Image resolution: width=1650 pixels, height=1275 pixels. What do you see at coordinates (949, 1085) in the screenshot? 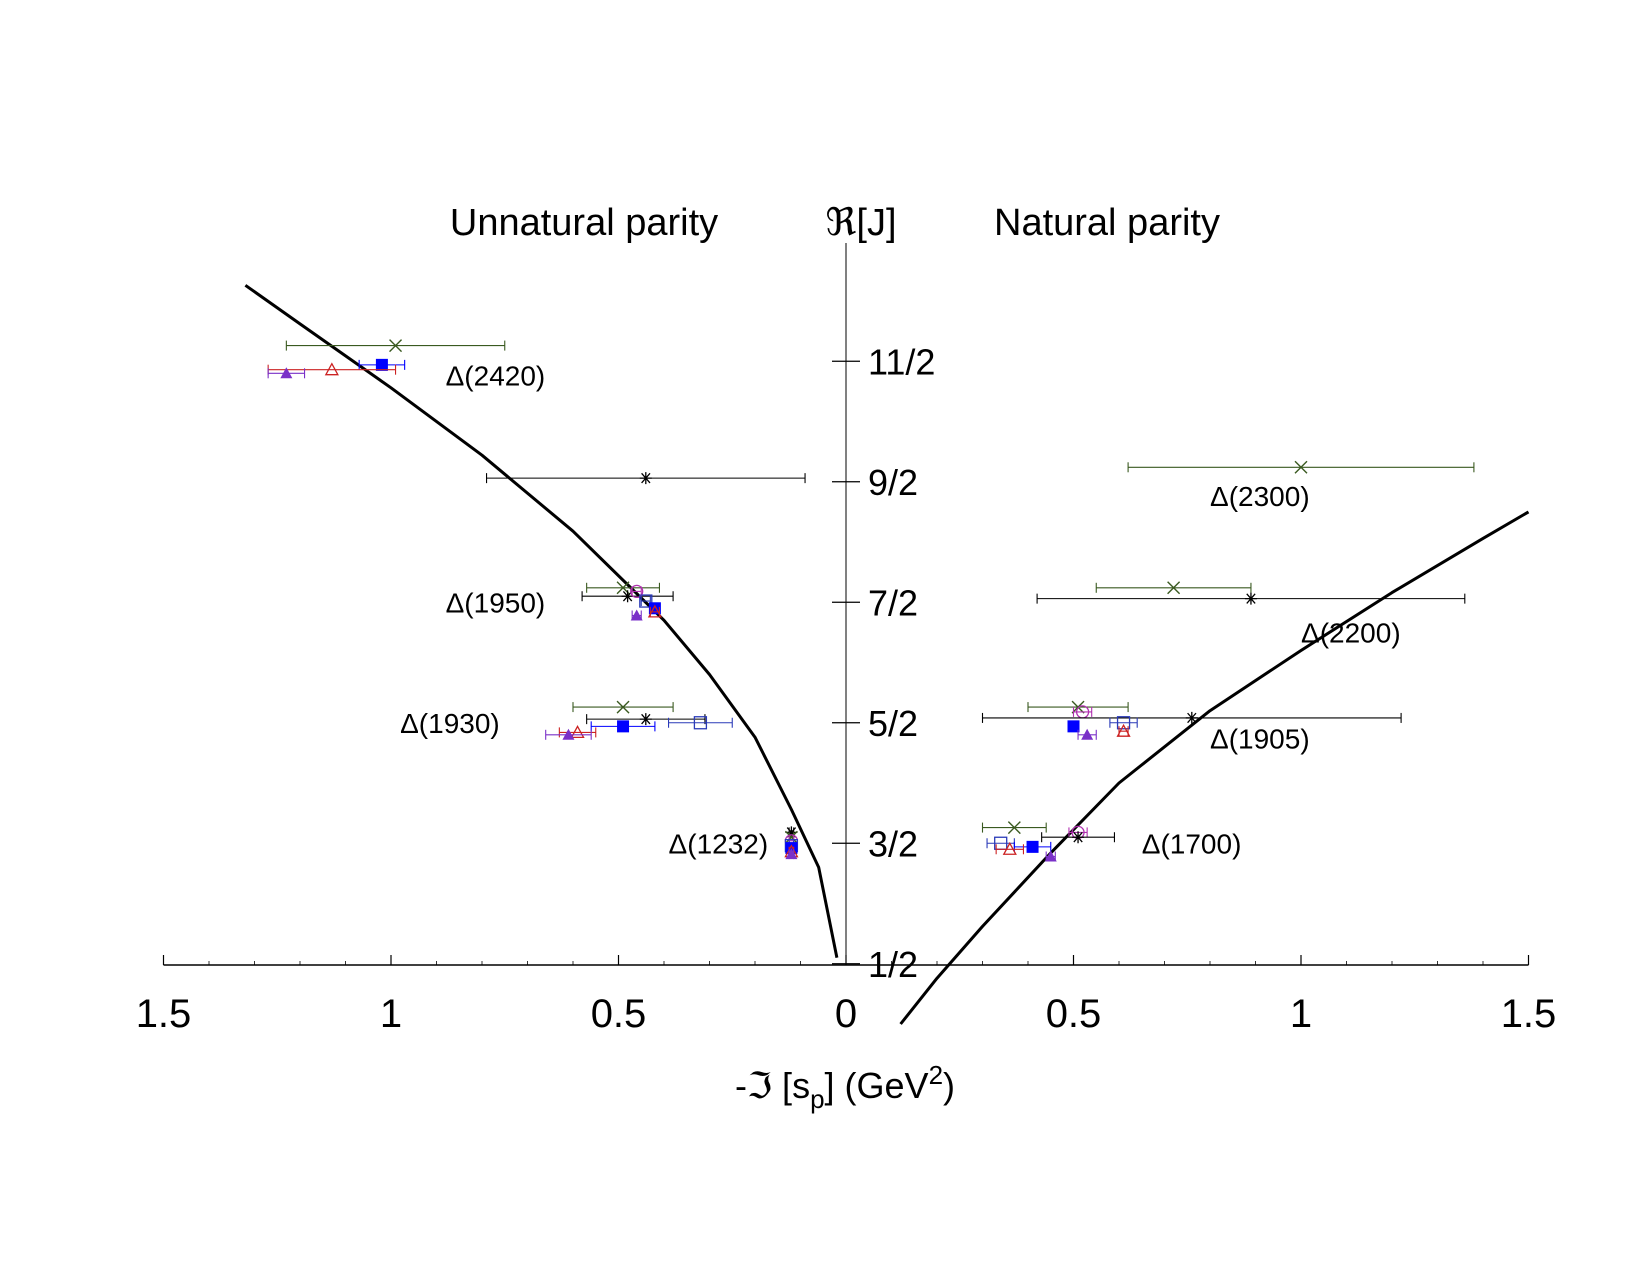
I see `x-axis-title-suffix: )` at bounding box center [949, 1085].